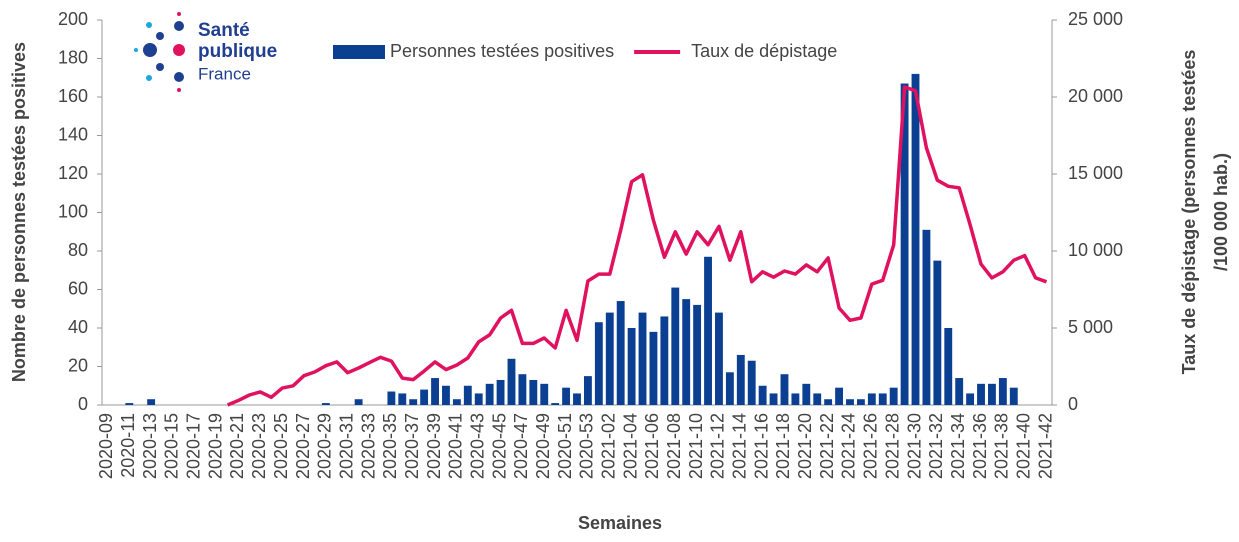  I want to click on x-tick-label: 2020-51, so click(565, 446).